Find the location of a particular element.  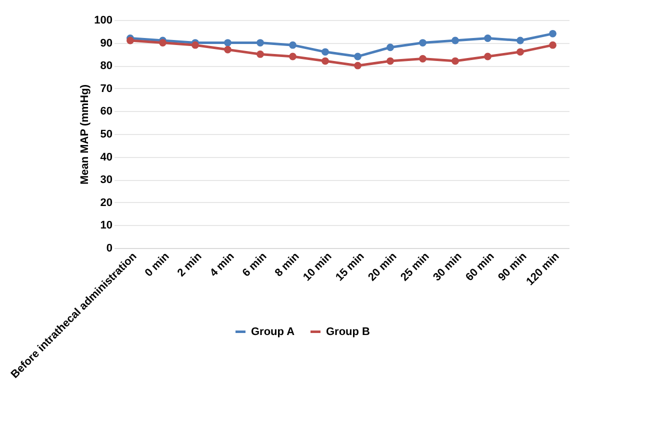

y-axis-title: Mean MAP (mmHg) is located at coordinates (85, 134).